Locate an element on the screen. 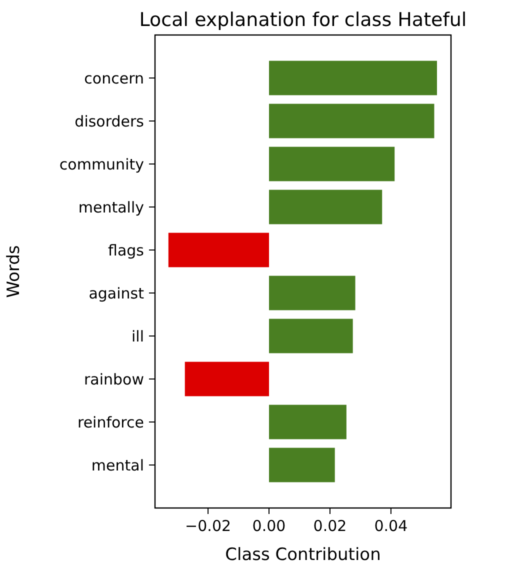  x-axis-title: Class Contribution is located at coordinates (303, 555).